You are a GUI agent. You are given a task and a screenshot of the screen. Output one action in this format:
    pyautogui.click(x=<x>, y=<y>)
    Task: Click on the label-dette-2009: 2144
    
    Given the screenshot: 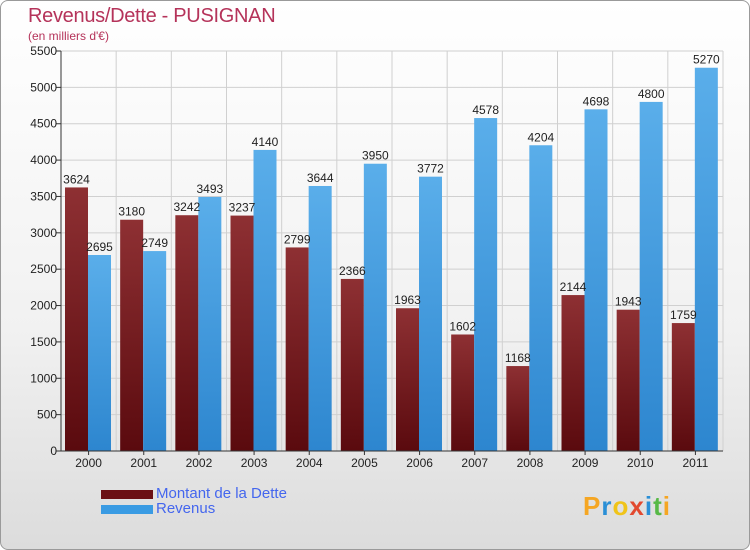 What is the action you would take?
    pyautogui.click(x=573, y=287)
    